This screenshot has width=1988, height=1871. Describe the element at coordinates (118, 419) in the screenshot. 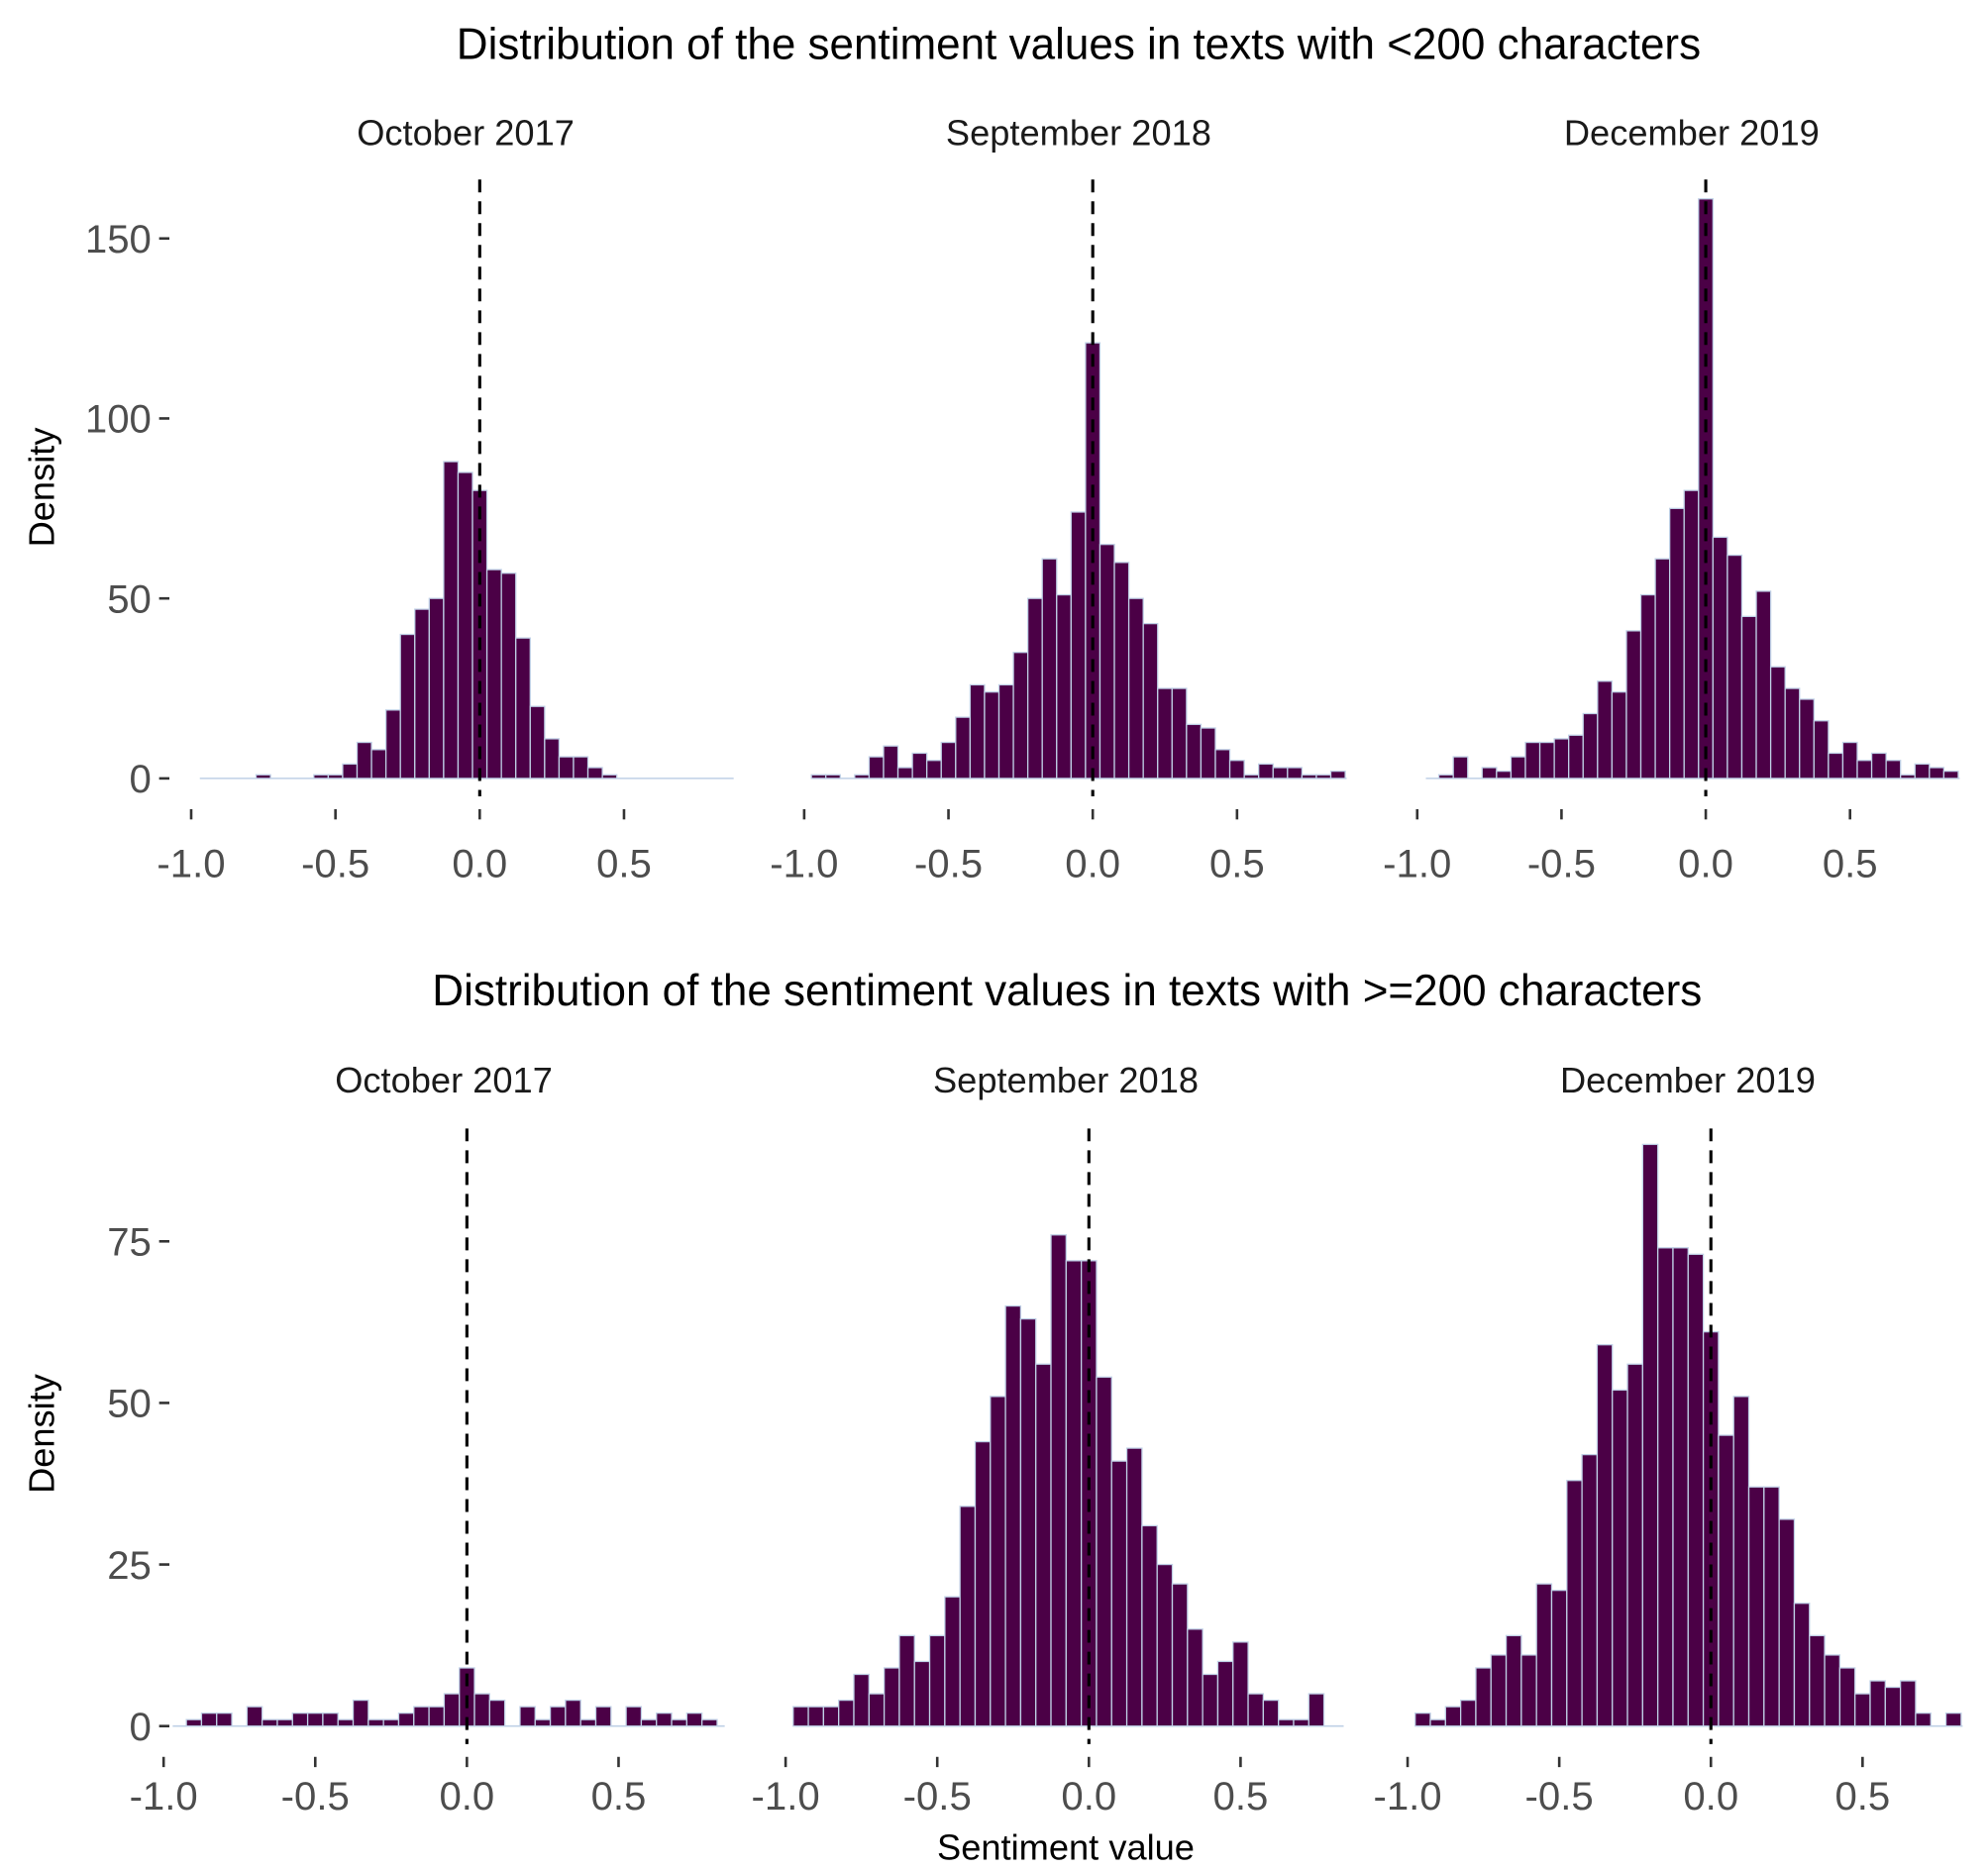

I see `y-tick-label: 100` at that location.